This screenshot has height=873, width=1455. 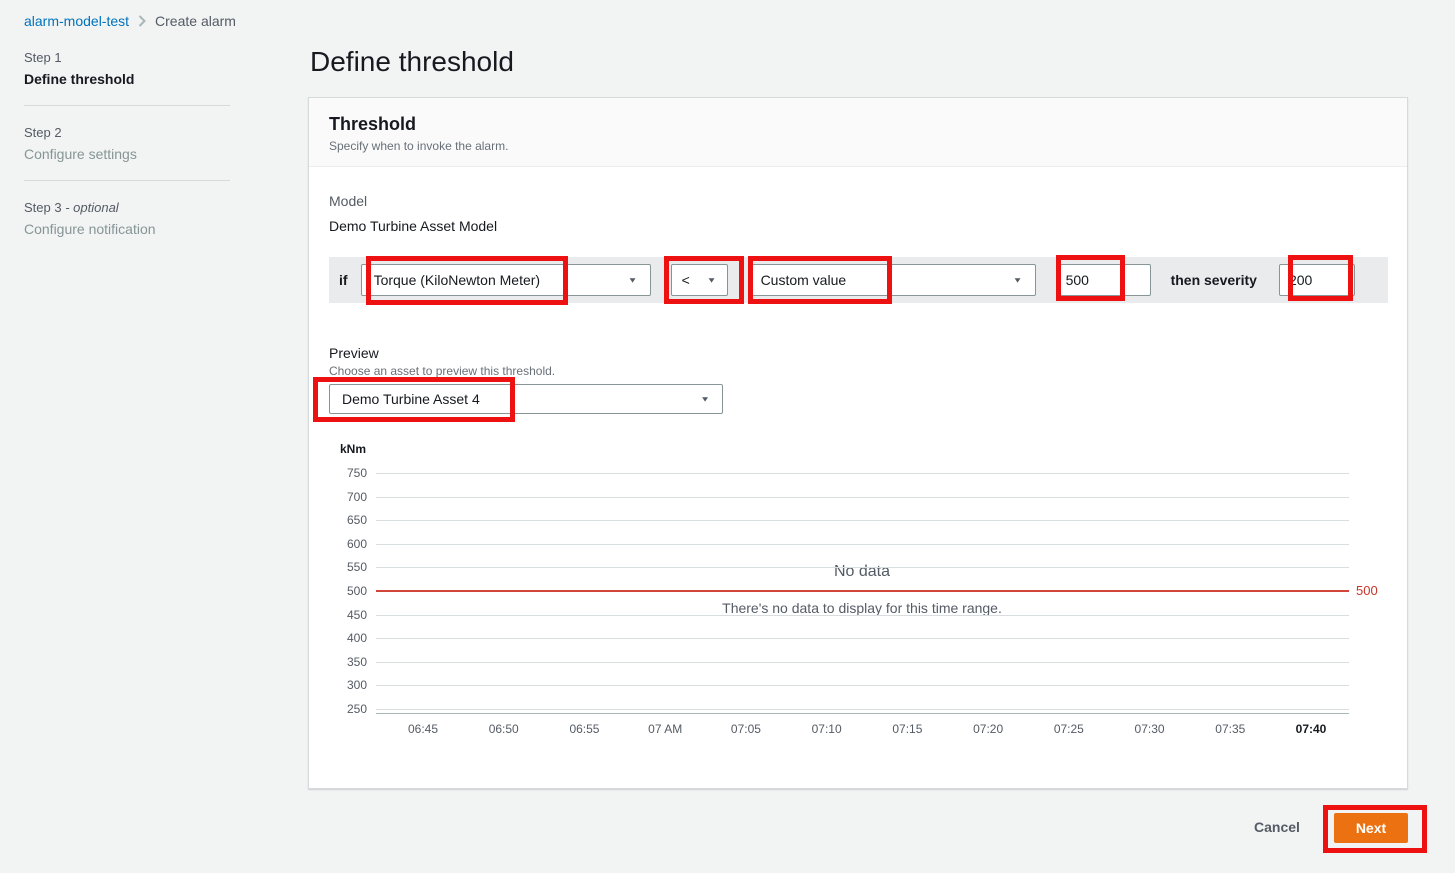 What do you see at coordinates (988, 729) in the screenshot?
I see `x-axis-tick-label: 07:20` at bounding box center [988, 729].